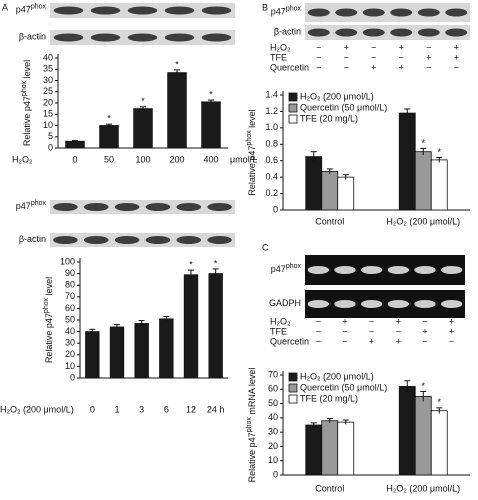 The image size is (478, 500). What do you see at coordinates (273, 403) in the screenshot?
I see `y-tick-label: 50` at bounding box center [273, 403].